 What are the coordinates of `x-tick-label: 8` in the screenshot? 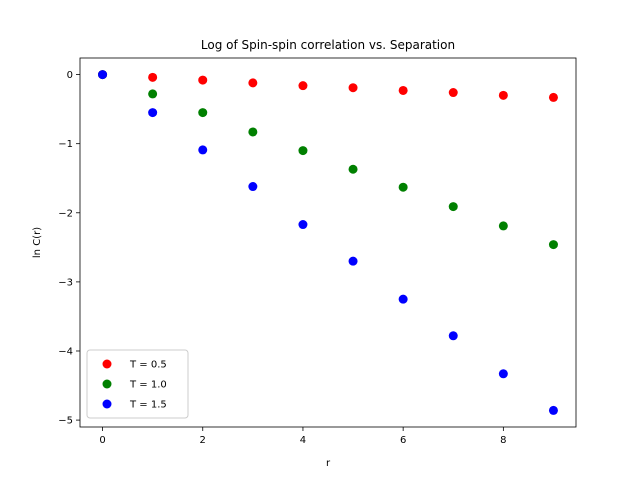 It's located at (503, 440).